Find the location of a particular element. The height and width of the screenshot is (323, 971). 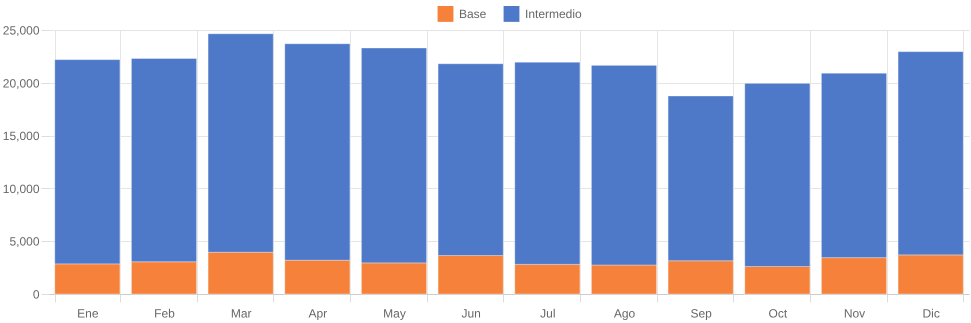

x-tick-label: Ene is located at coordinates (88, 313).